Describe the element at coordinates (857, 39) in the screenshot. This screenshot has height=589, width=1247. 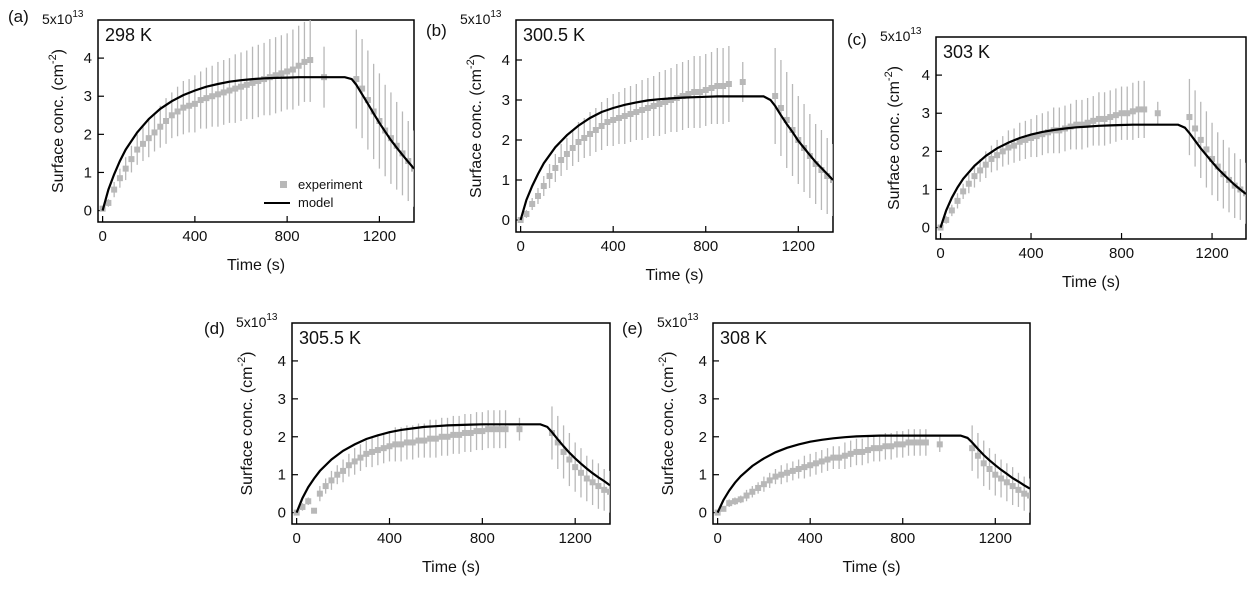
I see `panel-tag: (c)` at that location.